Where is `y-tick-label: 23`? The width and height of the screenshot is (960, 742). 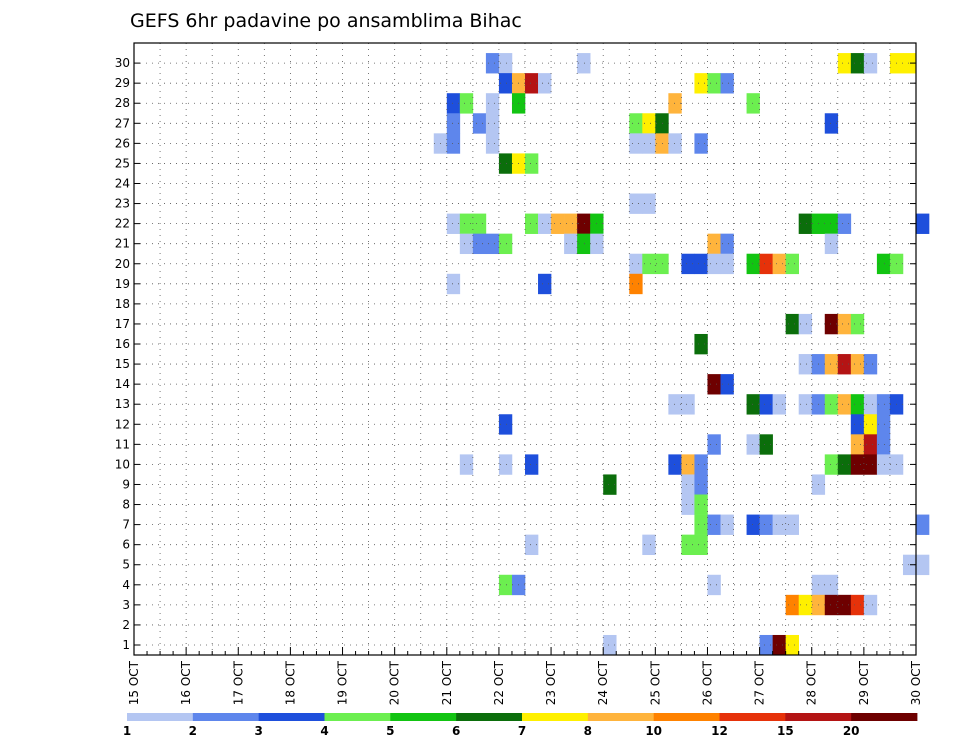 y-tick-label: 23 is located at coordinates (122, 204).